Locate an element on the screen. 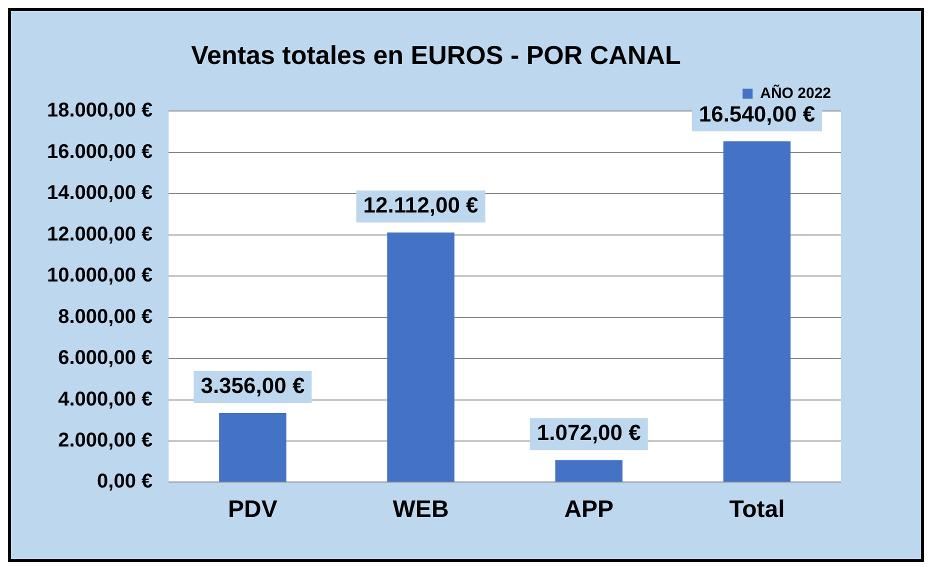  data-label: 3.356,00 € is located at coordinates (252, 385).